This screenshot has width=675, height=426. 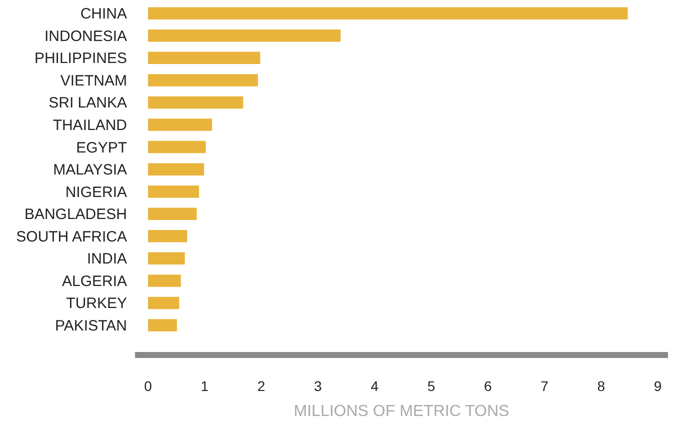 I want to click on x-tick-label: 2, so click(x=261, y=386).